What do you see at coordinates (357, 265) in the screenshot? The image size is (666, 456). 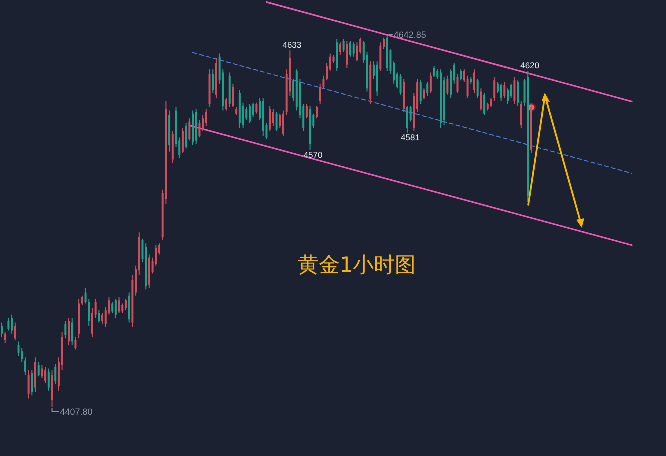 I see `title: 黄金1小时图` at bounding box center [357, 265].